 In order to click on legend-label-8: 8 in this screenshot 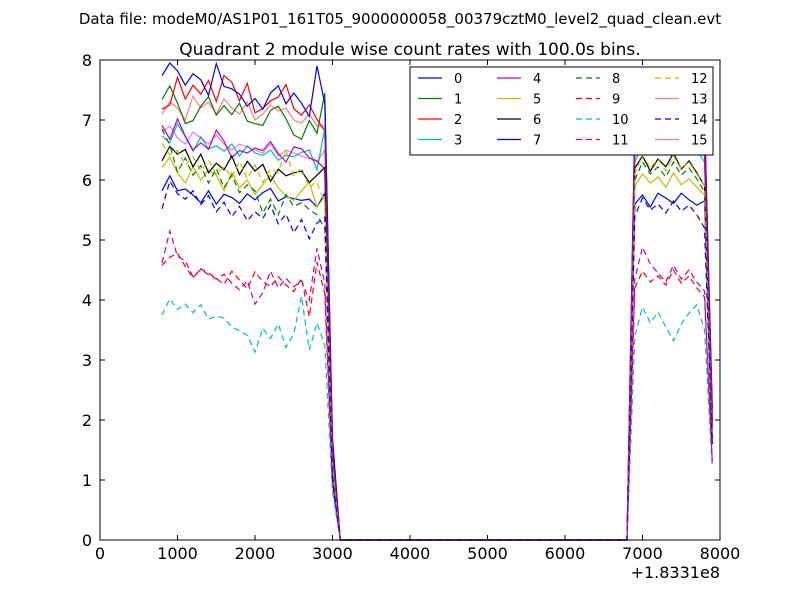, I will do `click(616, 79)`.